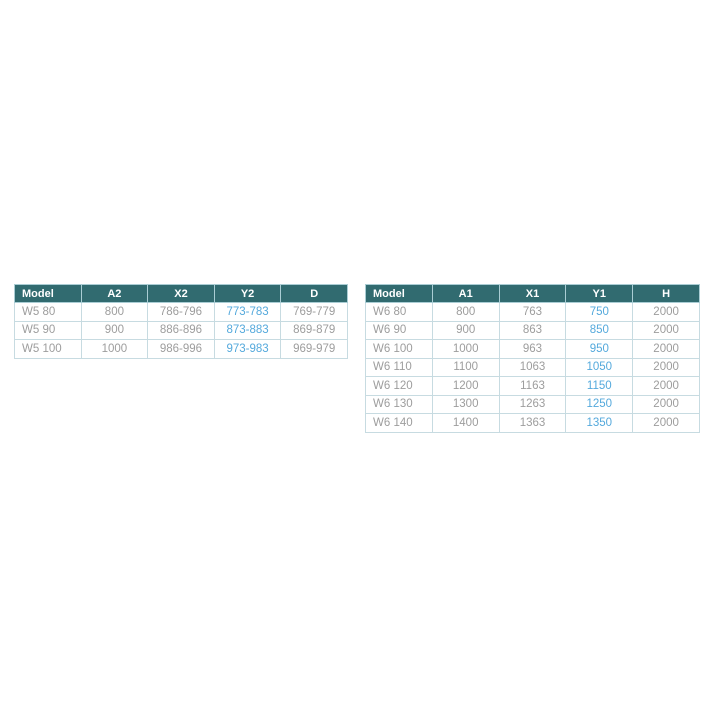  I want to click on table-row: W6 130 1300 1263 1250 2000, so click(532, 404).